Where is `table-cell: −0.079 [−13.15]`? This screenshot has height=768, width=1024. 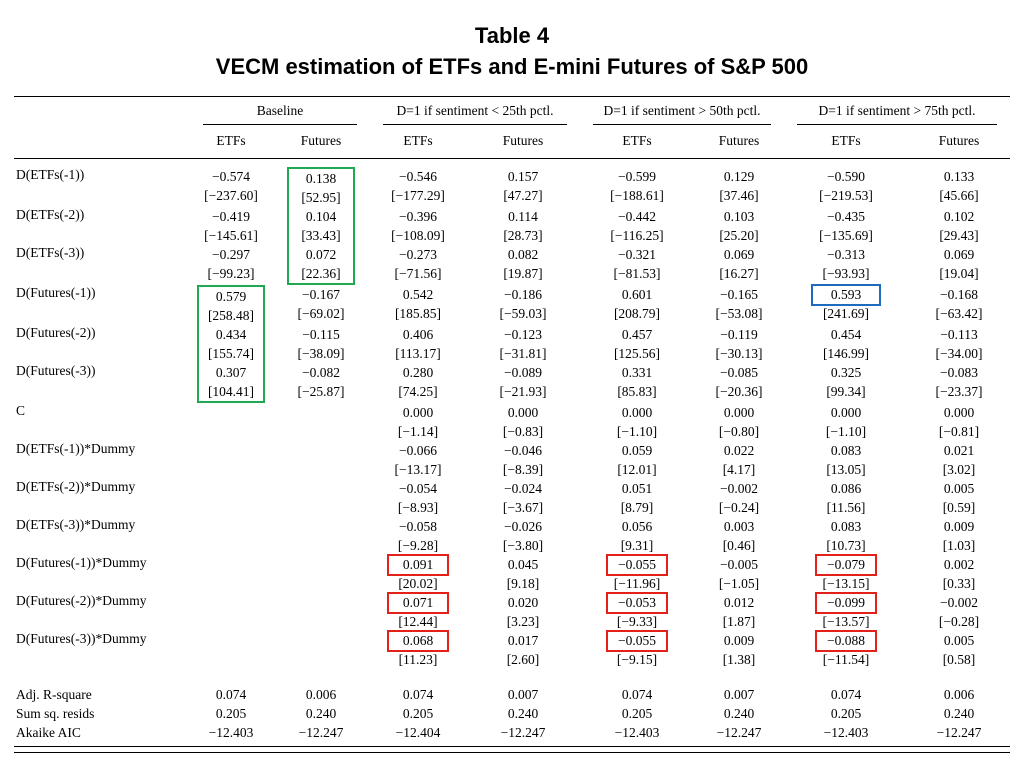 table-cell: −0.079 [−13.15] is located at coordinates (846, 573).